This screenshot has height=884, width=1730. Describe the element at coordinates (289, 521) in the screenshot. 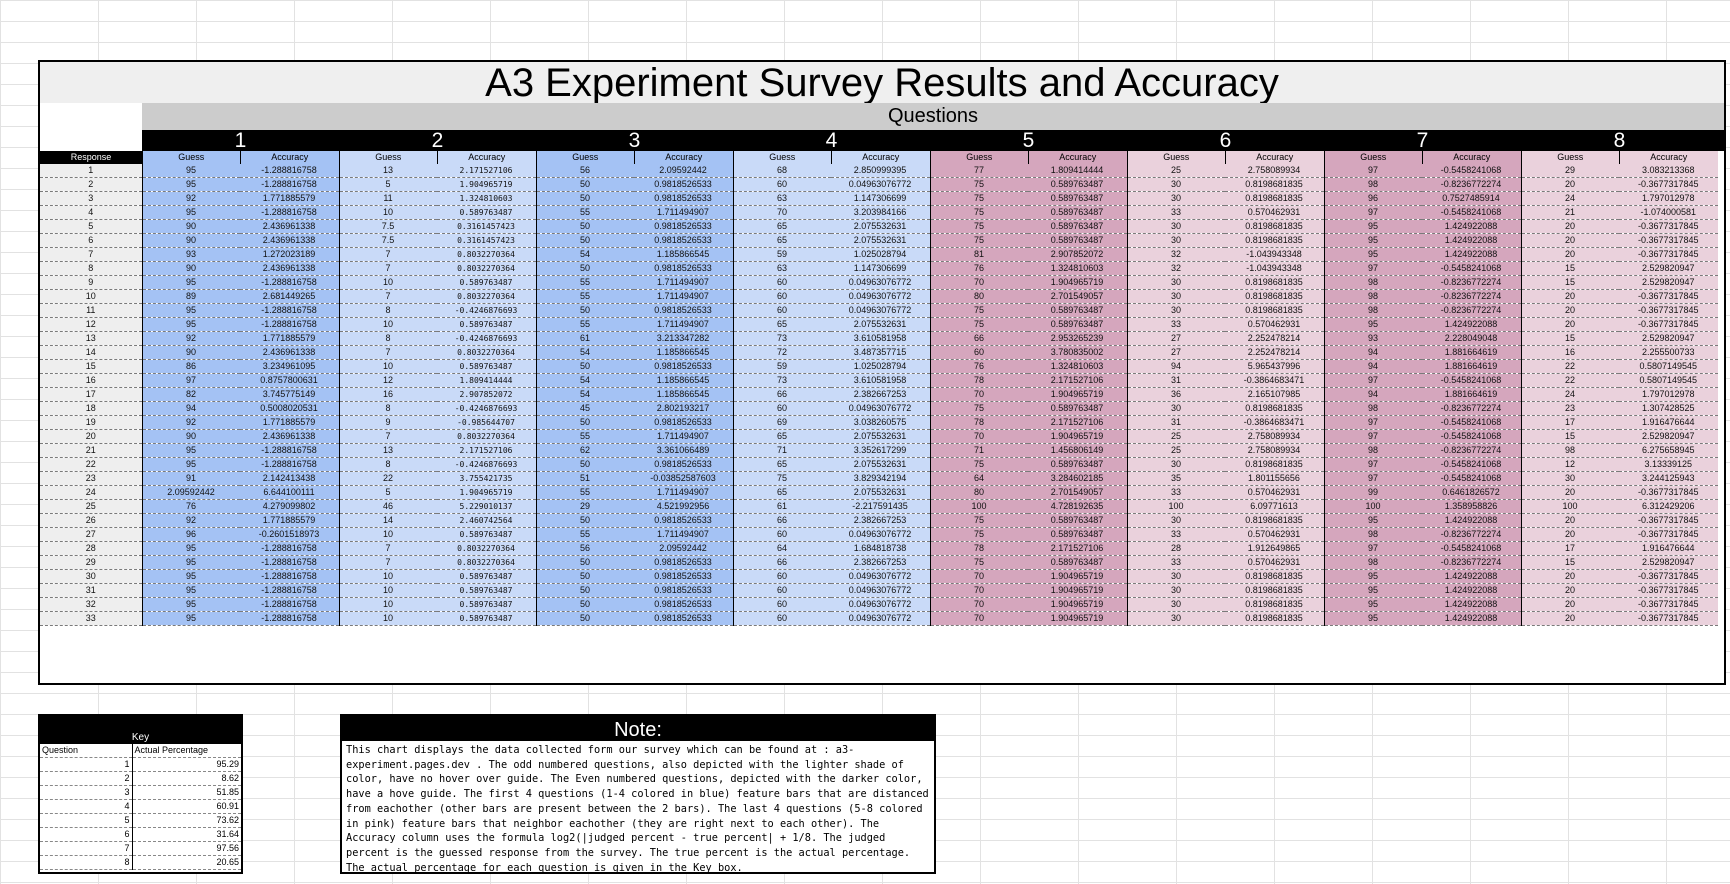

I see `accuracy-cell: 1.771885579` at that location.